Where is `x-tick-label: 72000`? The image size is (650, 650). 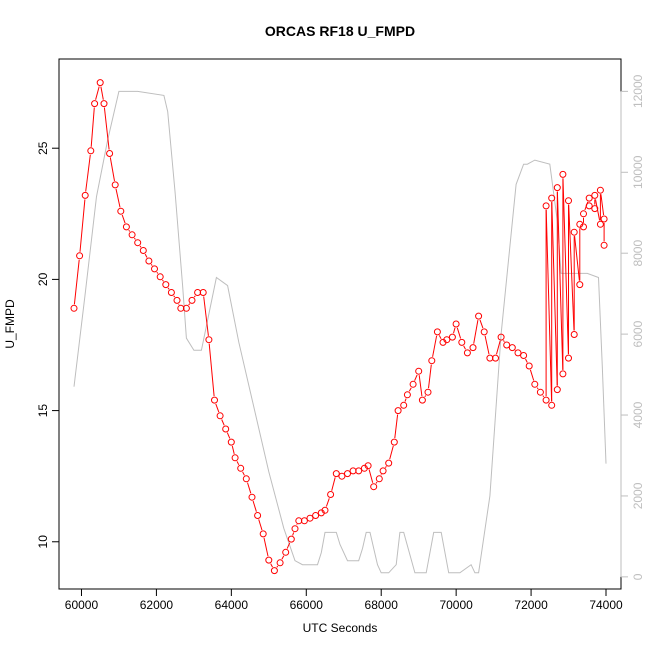 x-tick-label: 72000 is located at coordinates (531, 605).